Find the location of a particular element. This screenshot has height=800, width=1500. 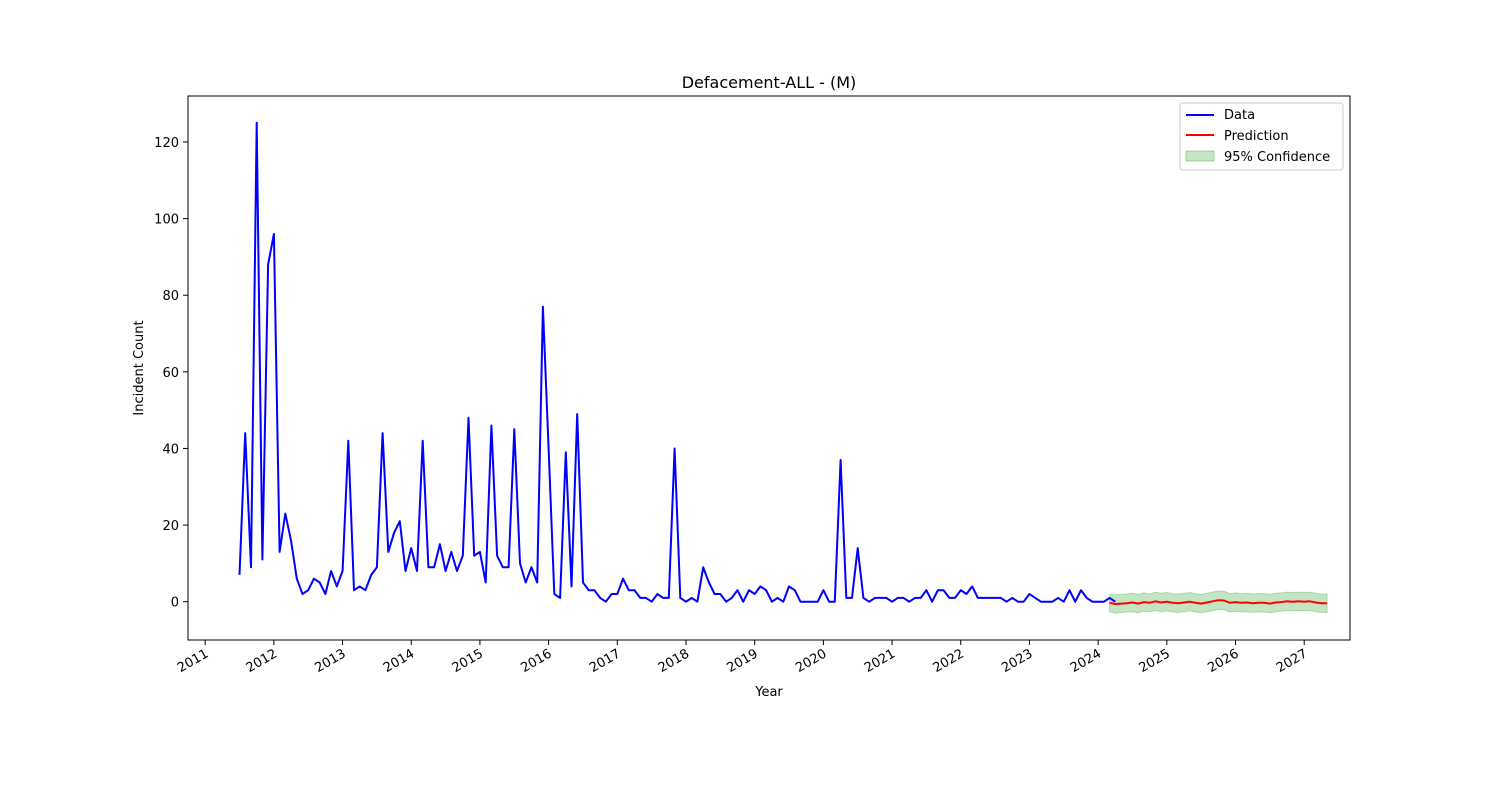

x-axis-label: Year is located at coordinates (768, 692).